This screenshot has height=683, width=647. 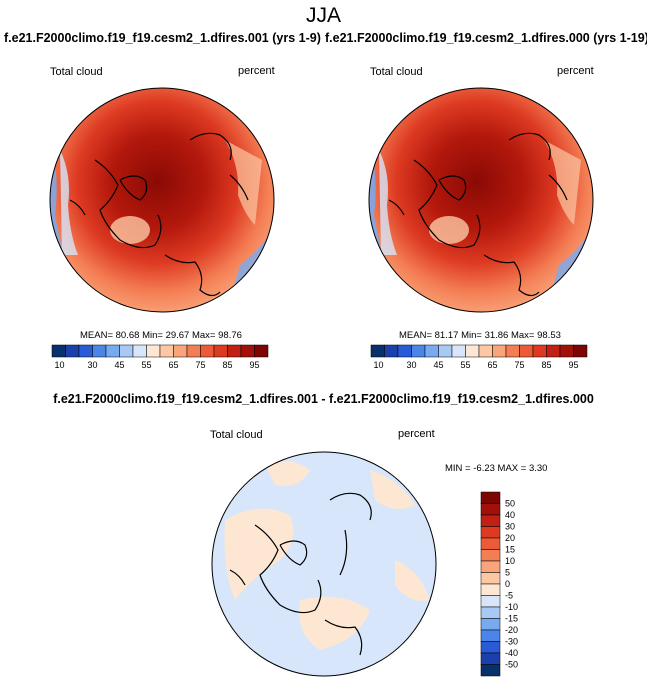 What do you see at coordinates (160, 357) in the screenshot?
I see `panel1-colorbar: 10 30 45 55 65 75 85 95` at bounding box center [160, 357].